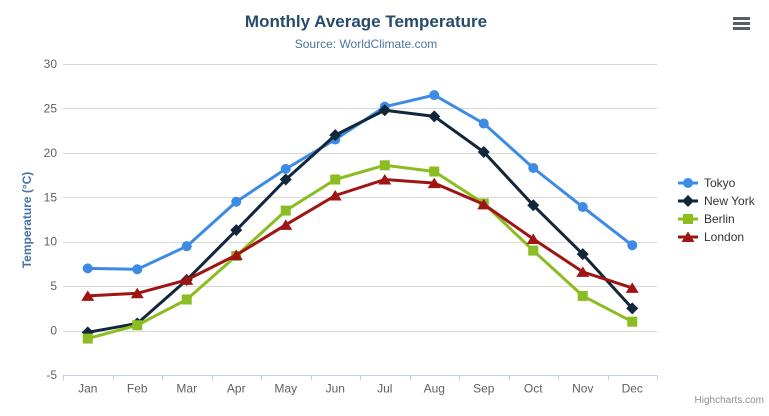 The width and height of the screenshot is (769, 416). I want to click on x-axis-label: Sep, so click(484, 389).